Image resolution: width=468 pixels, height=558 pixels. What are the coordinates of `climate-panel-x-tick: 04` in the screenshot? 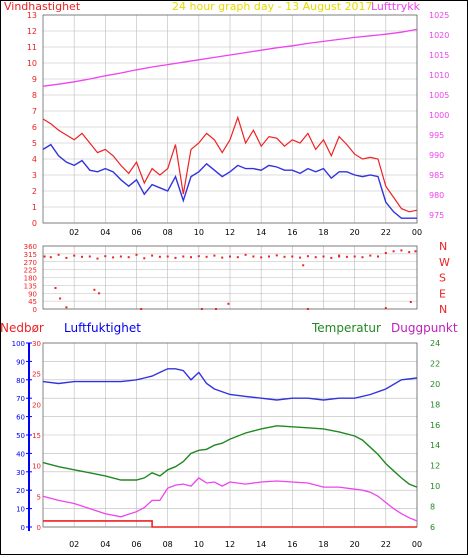 It's located at (105, 544).